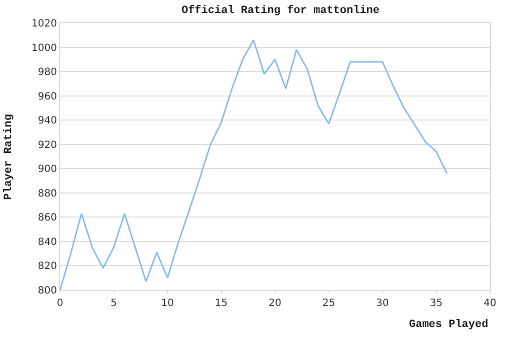  I want to click on x-tick-label: 0, so click(60, 303).